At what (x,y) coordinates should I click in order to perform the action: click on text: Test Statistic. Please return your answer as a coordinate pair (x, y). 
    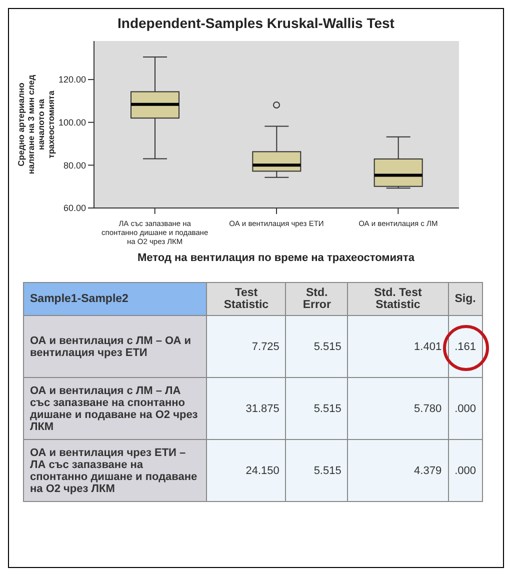
    Looking at the image, I should click on (246, 299).